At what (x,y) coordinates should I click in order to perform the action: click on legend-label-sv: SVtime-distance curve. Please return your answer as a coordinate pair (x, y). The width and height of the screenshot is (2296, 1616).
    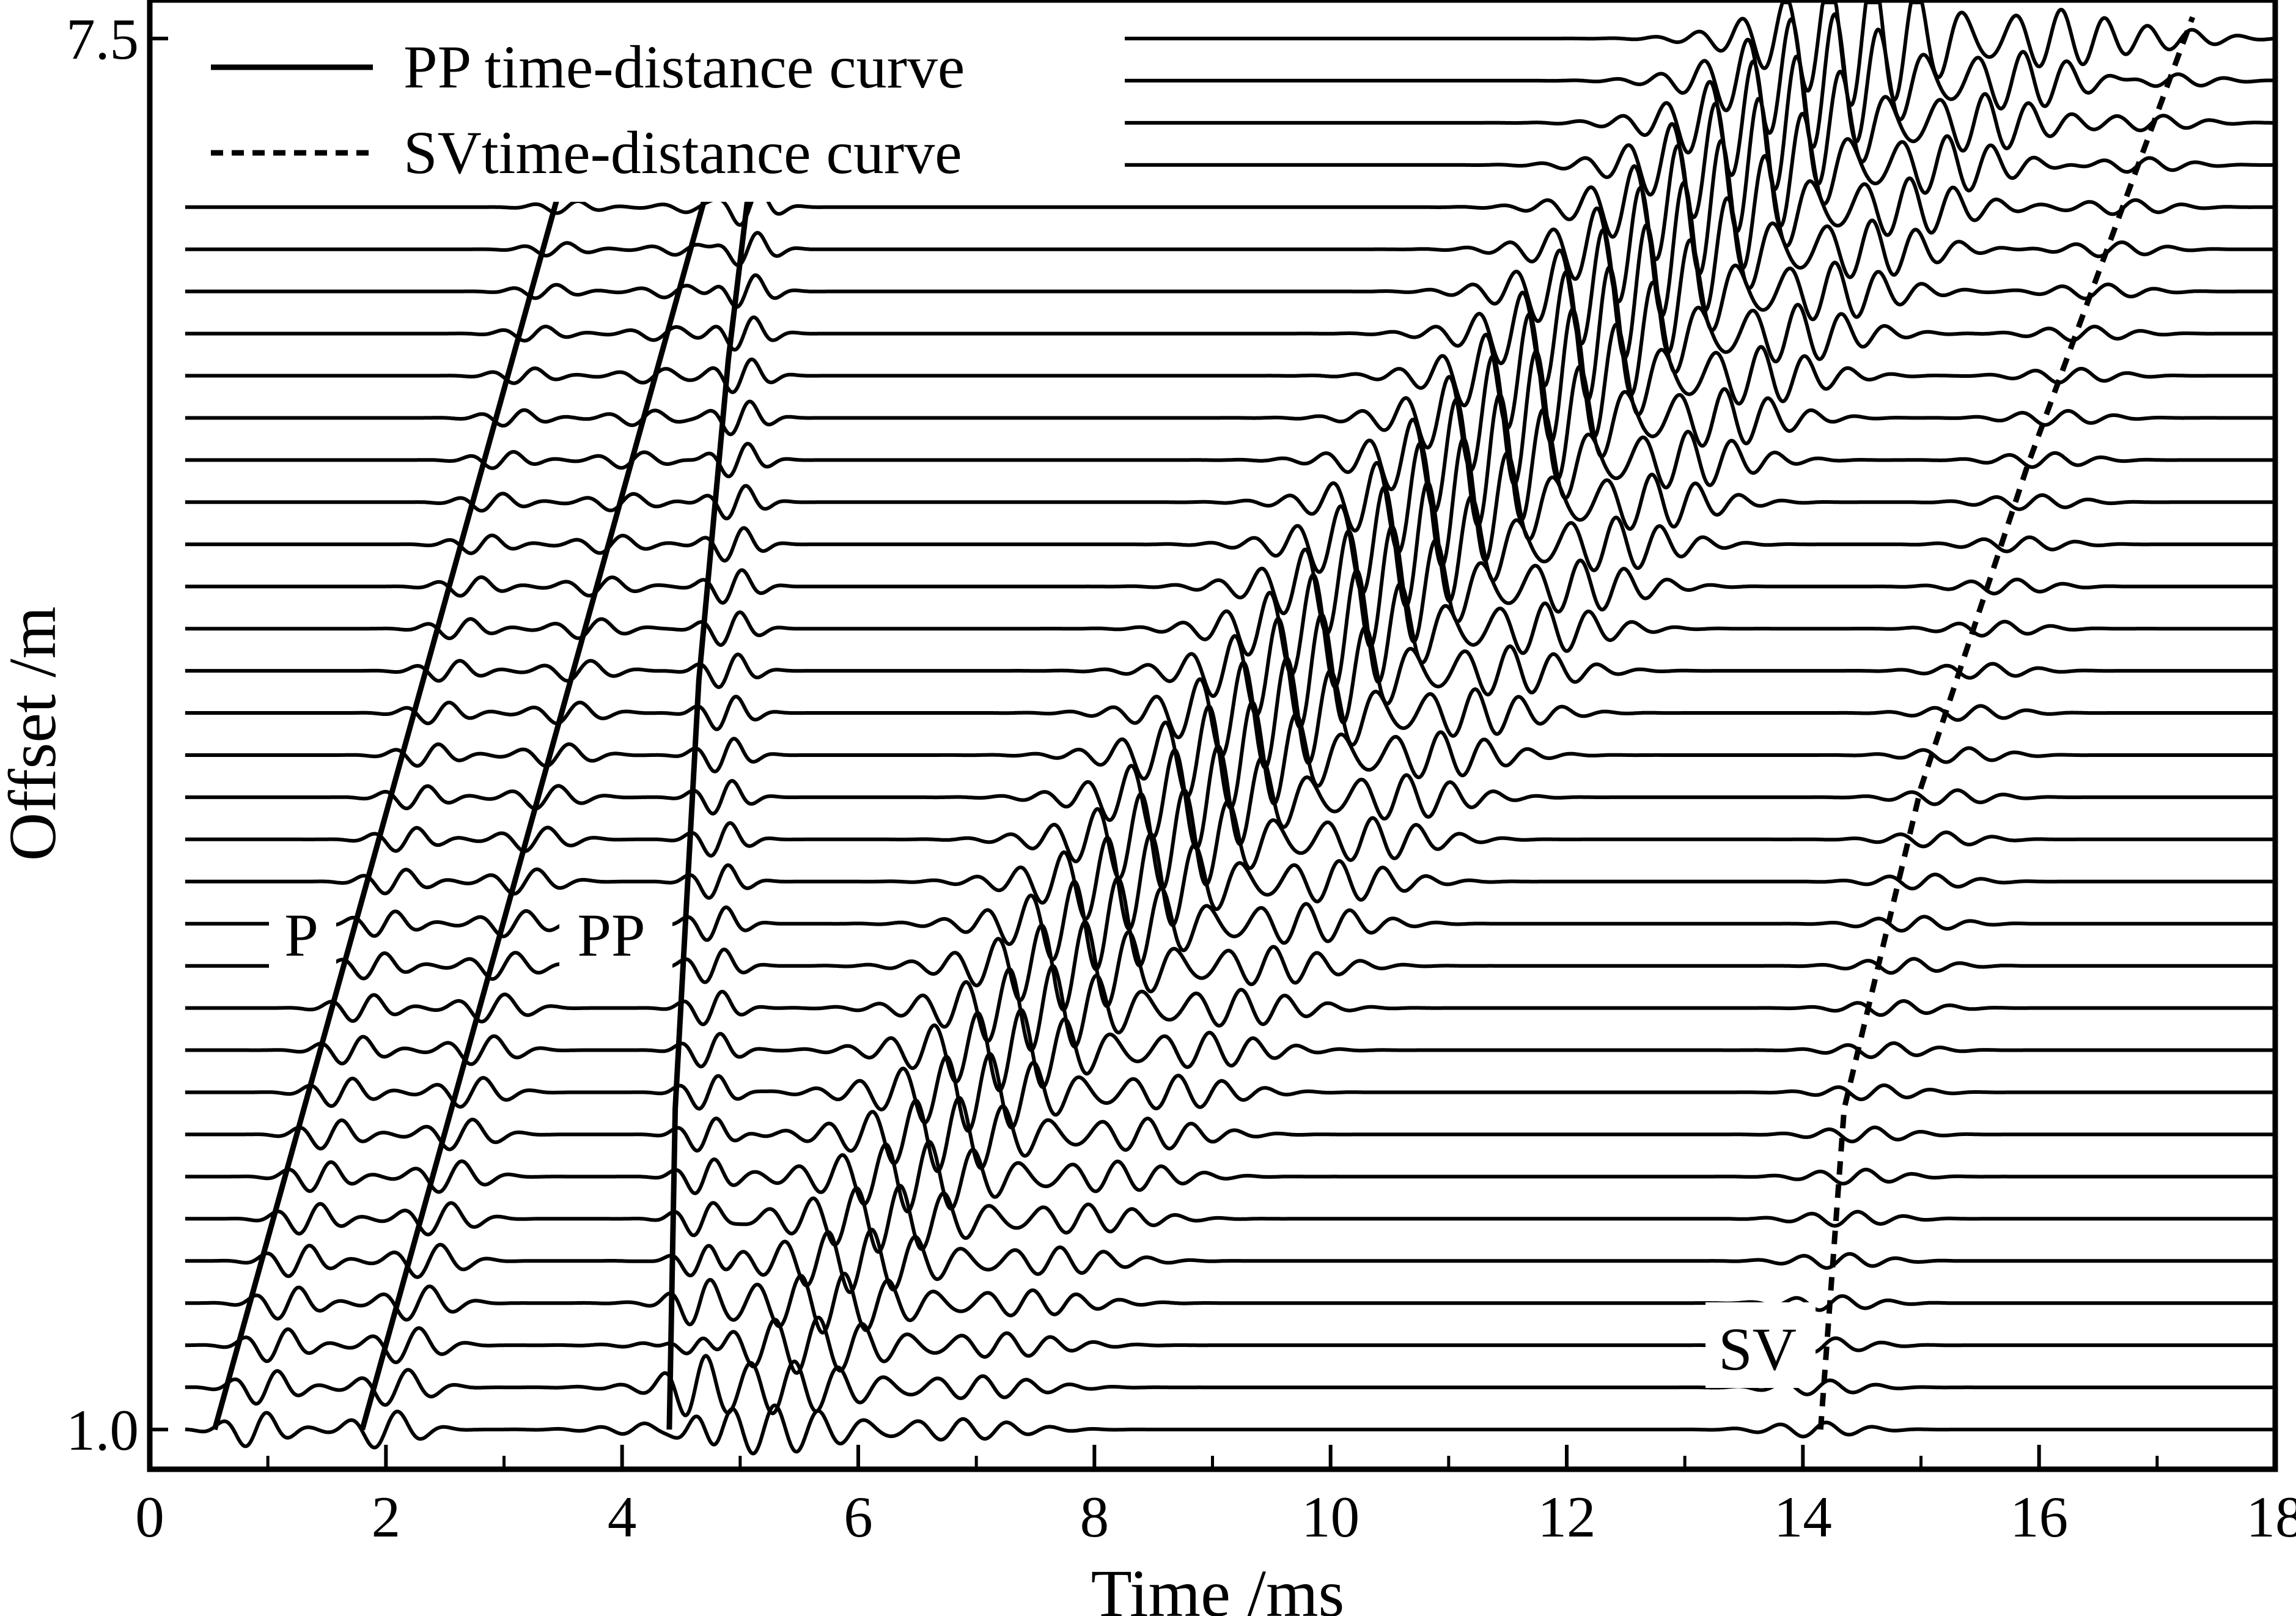
    Looking at the image, I should click on (682, 152).